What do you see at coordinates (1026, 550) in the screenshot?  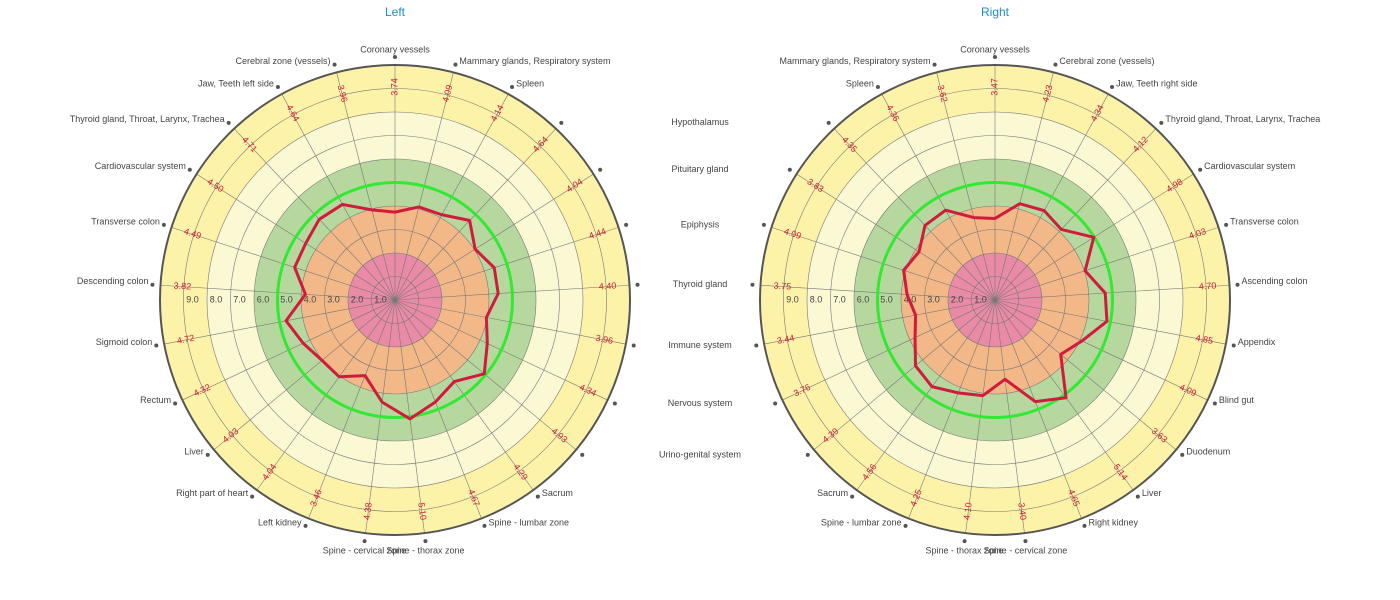 I see `category-label: Spine - cervical zone` at bounding box center [1026, 550].